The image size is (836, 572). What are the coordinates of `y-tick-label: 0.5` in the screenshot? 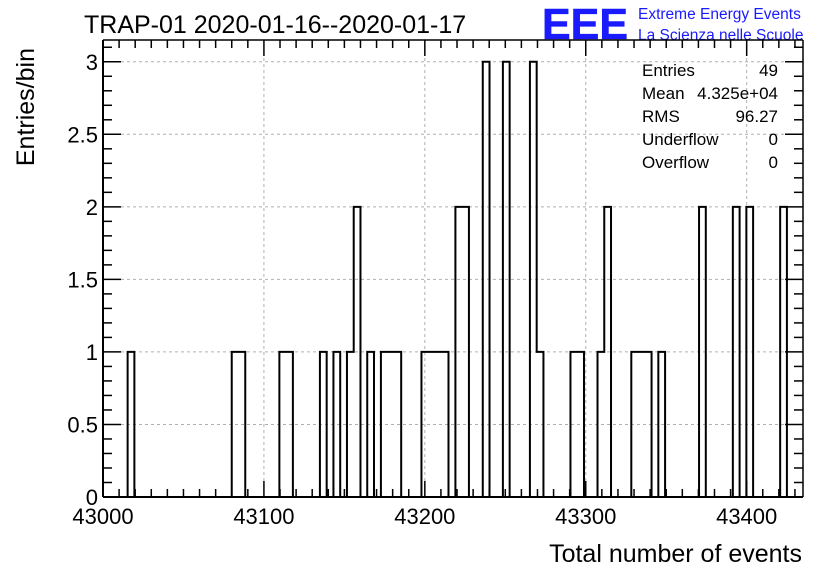 It's located at (82, 424).